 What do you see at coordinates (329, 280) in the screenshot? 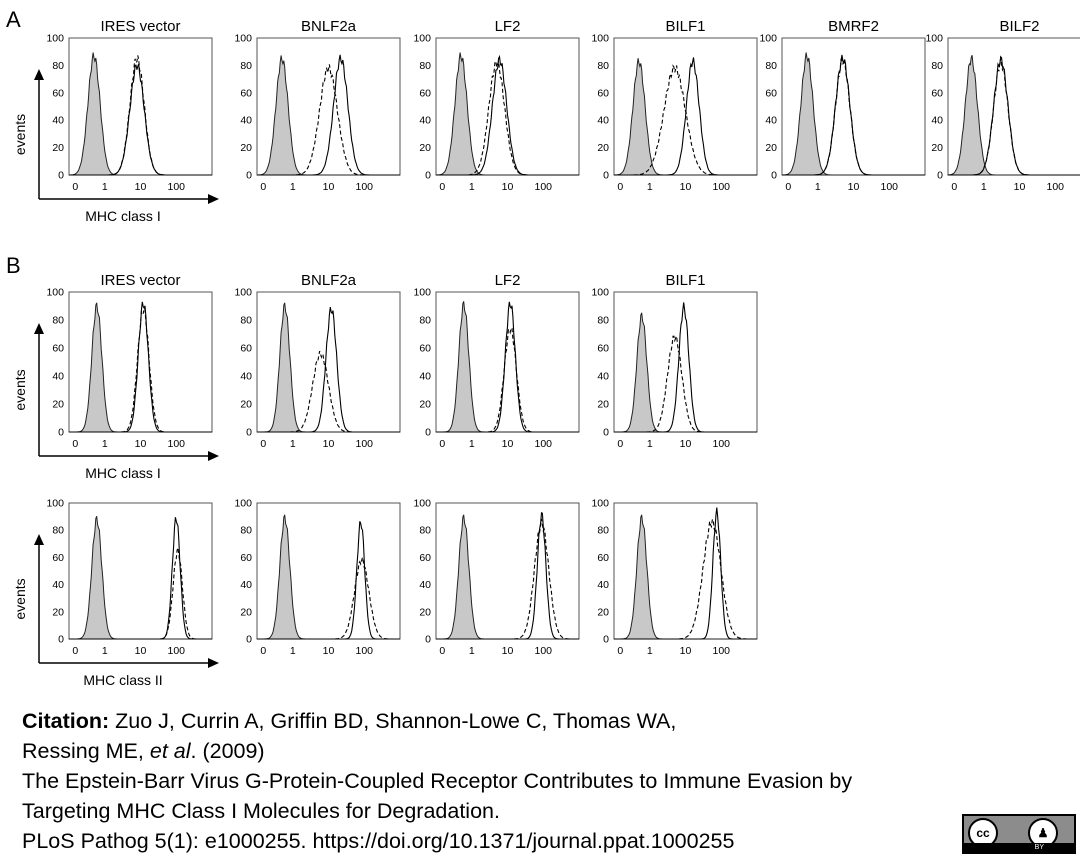
I see `plot-title: BNLF2a` at bounding box center [329, 280].